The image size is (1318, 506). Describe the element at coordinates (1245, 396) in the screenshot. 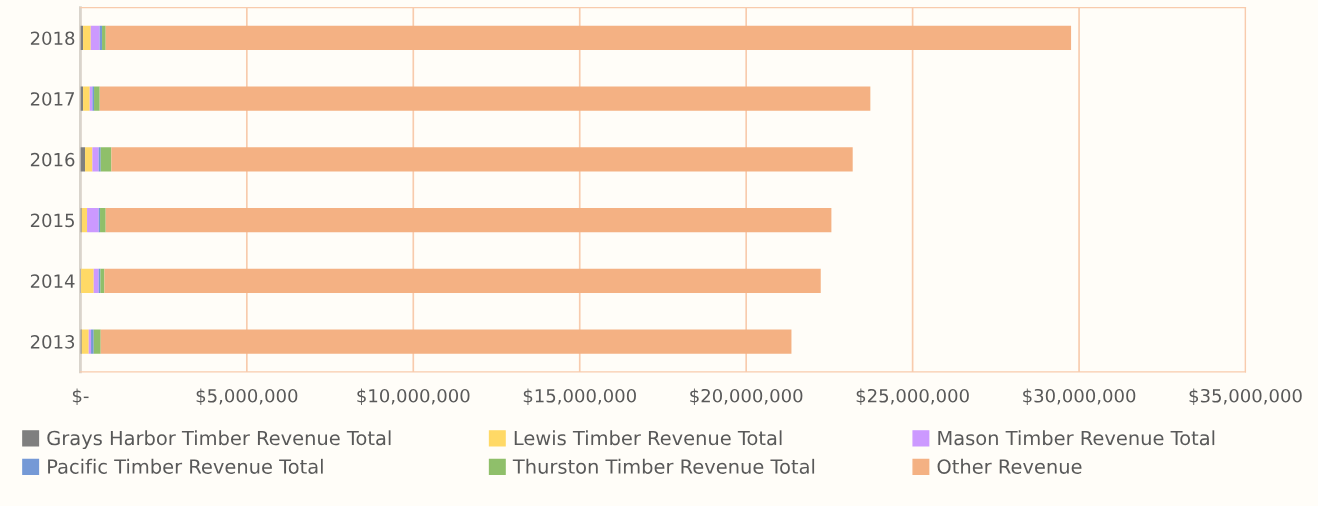

I see `x-tick-label: $35,000,000` at that location.